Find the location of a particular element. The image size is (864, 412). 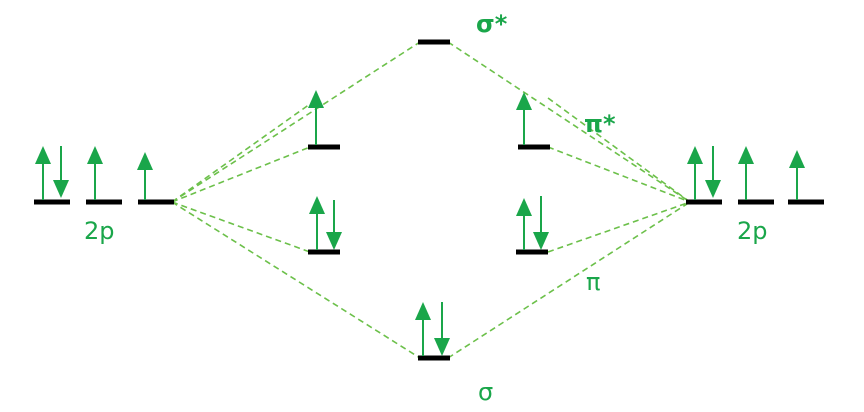

right-atom-label: 2p is located at coordinates (752, 231).